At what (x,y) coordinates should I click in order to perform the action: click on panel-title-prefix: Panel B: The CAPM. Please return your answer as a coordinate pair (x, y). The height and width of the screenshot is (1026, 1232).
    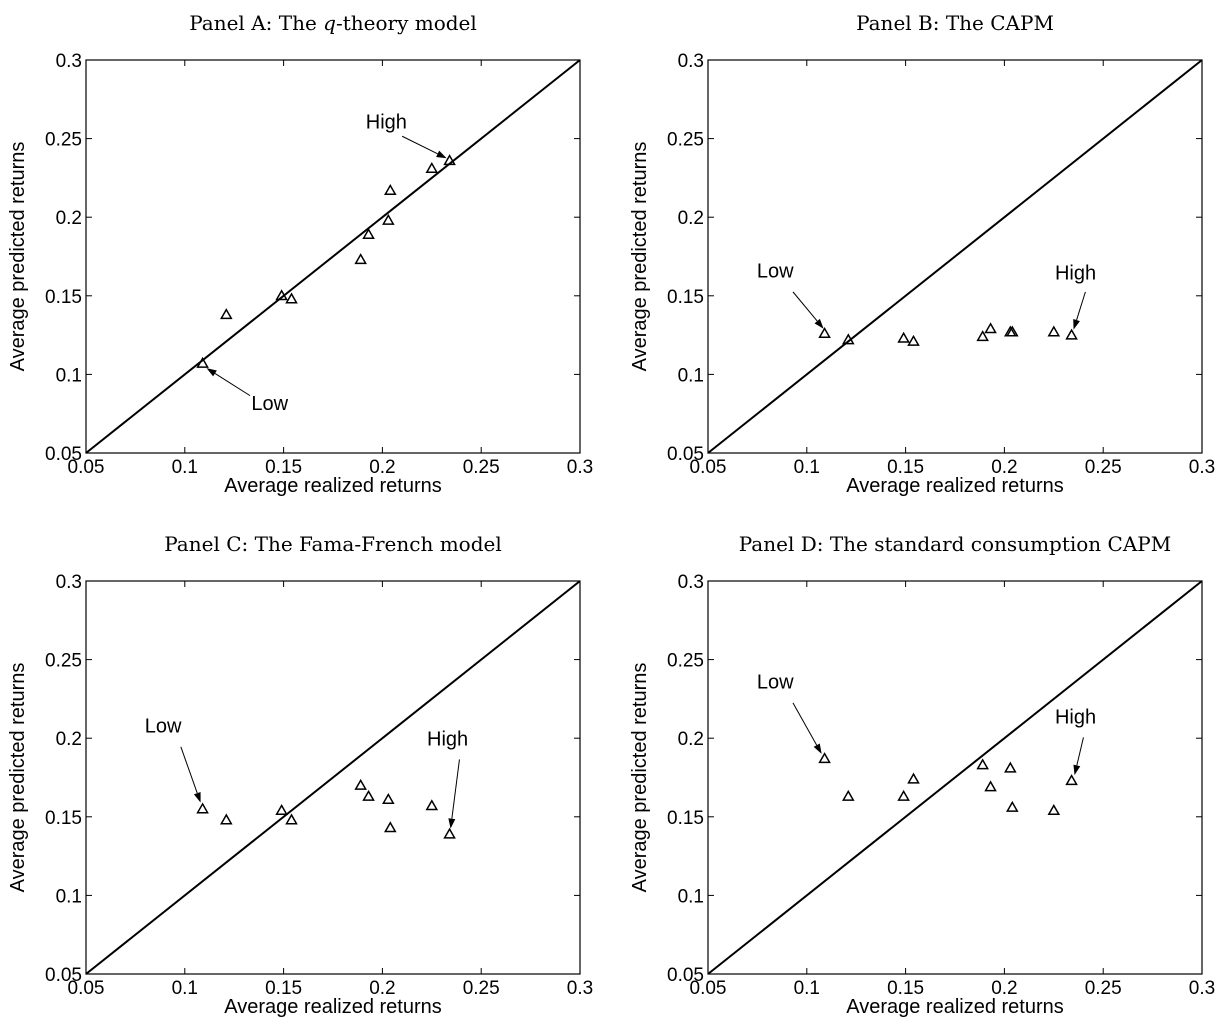
    Looking at the image, I should click on (955, 23).